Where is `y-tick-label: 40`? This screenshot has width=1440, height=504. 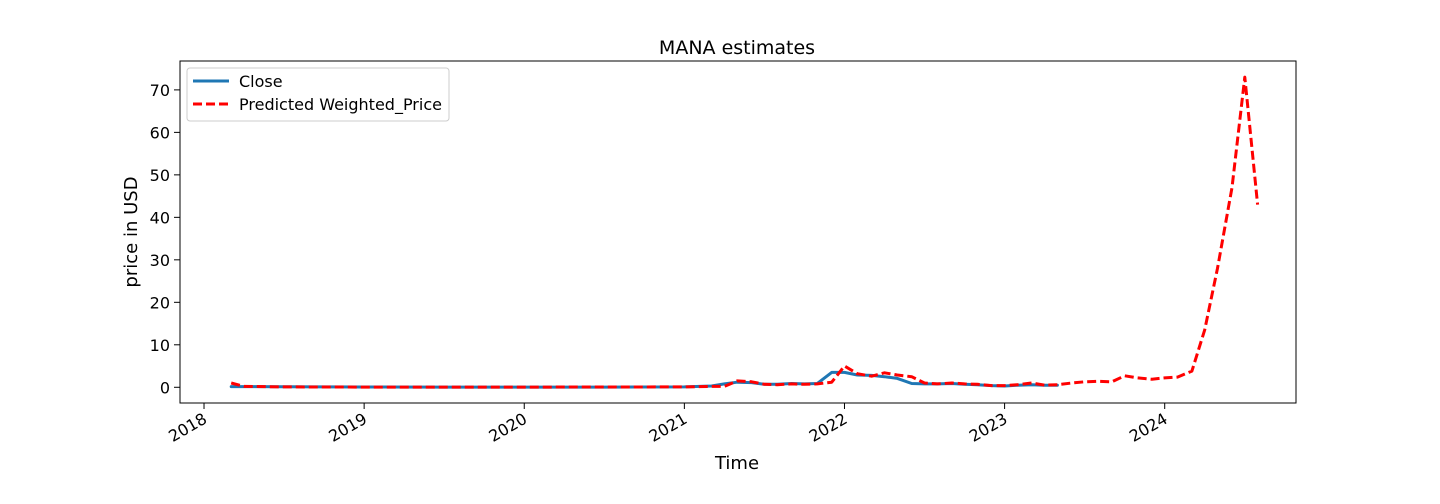
y-tick-label: 40 is located at coordinates (160, 217).